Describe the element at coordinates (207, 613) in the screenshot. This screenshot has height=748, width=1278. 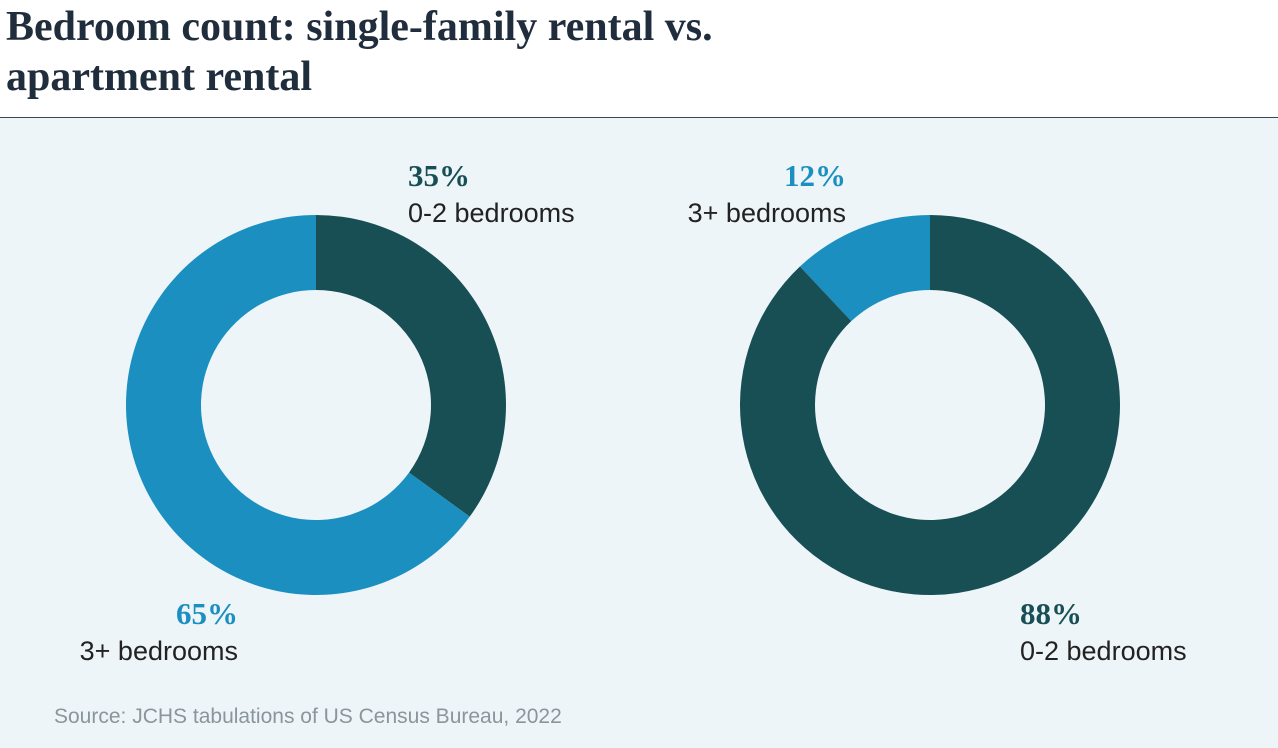
I see `value-label: 65%` at that location.